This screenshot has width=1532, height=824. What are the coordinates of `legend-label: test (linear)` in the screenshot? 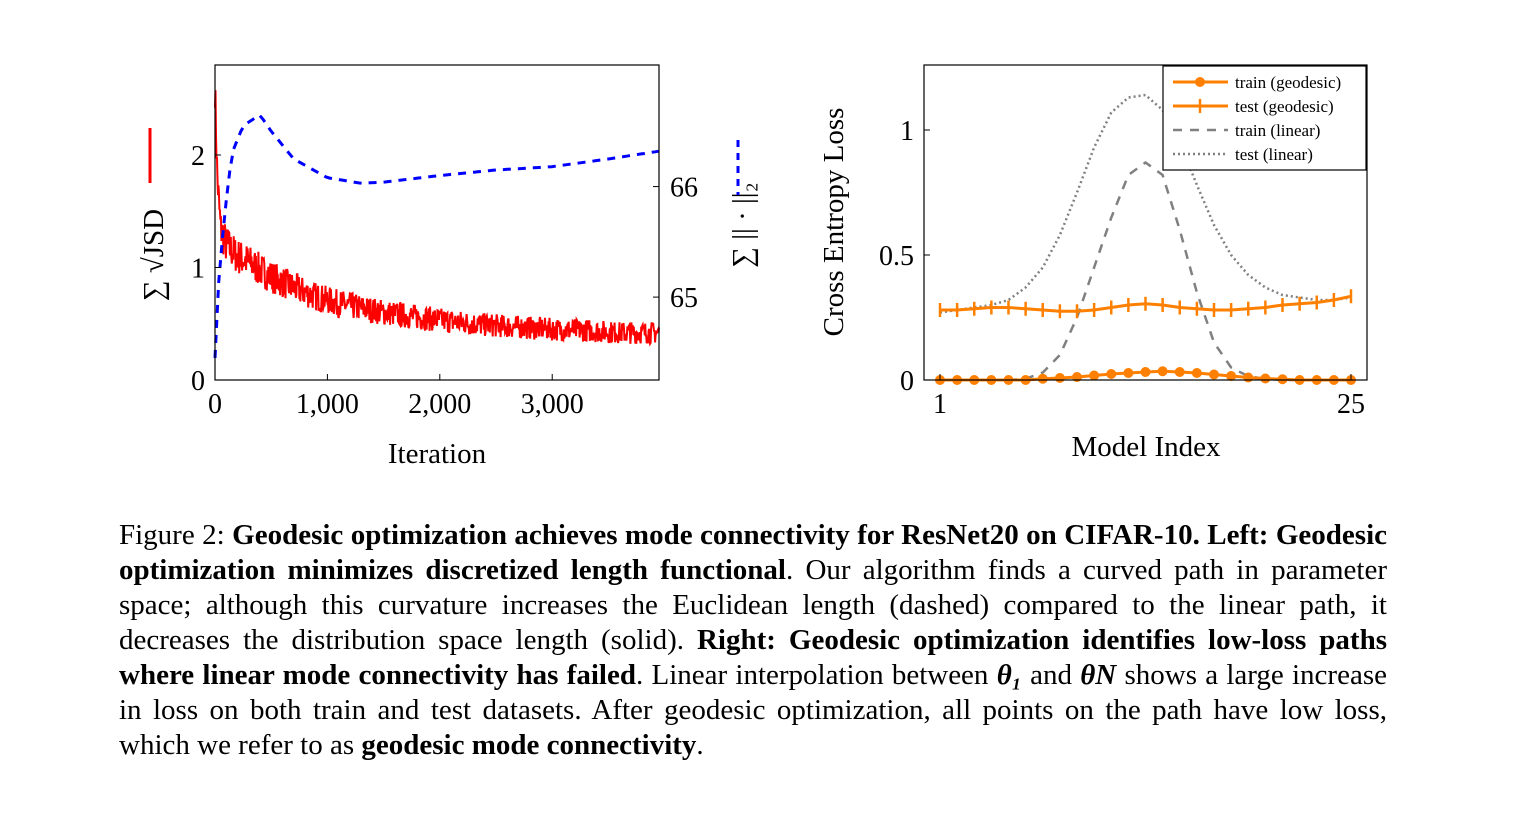 It's located at (1274, 154).